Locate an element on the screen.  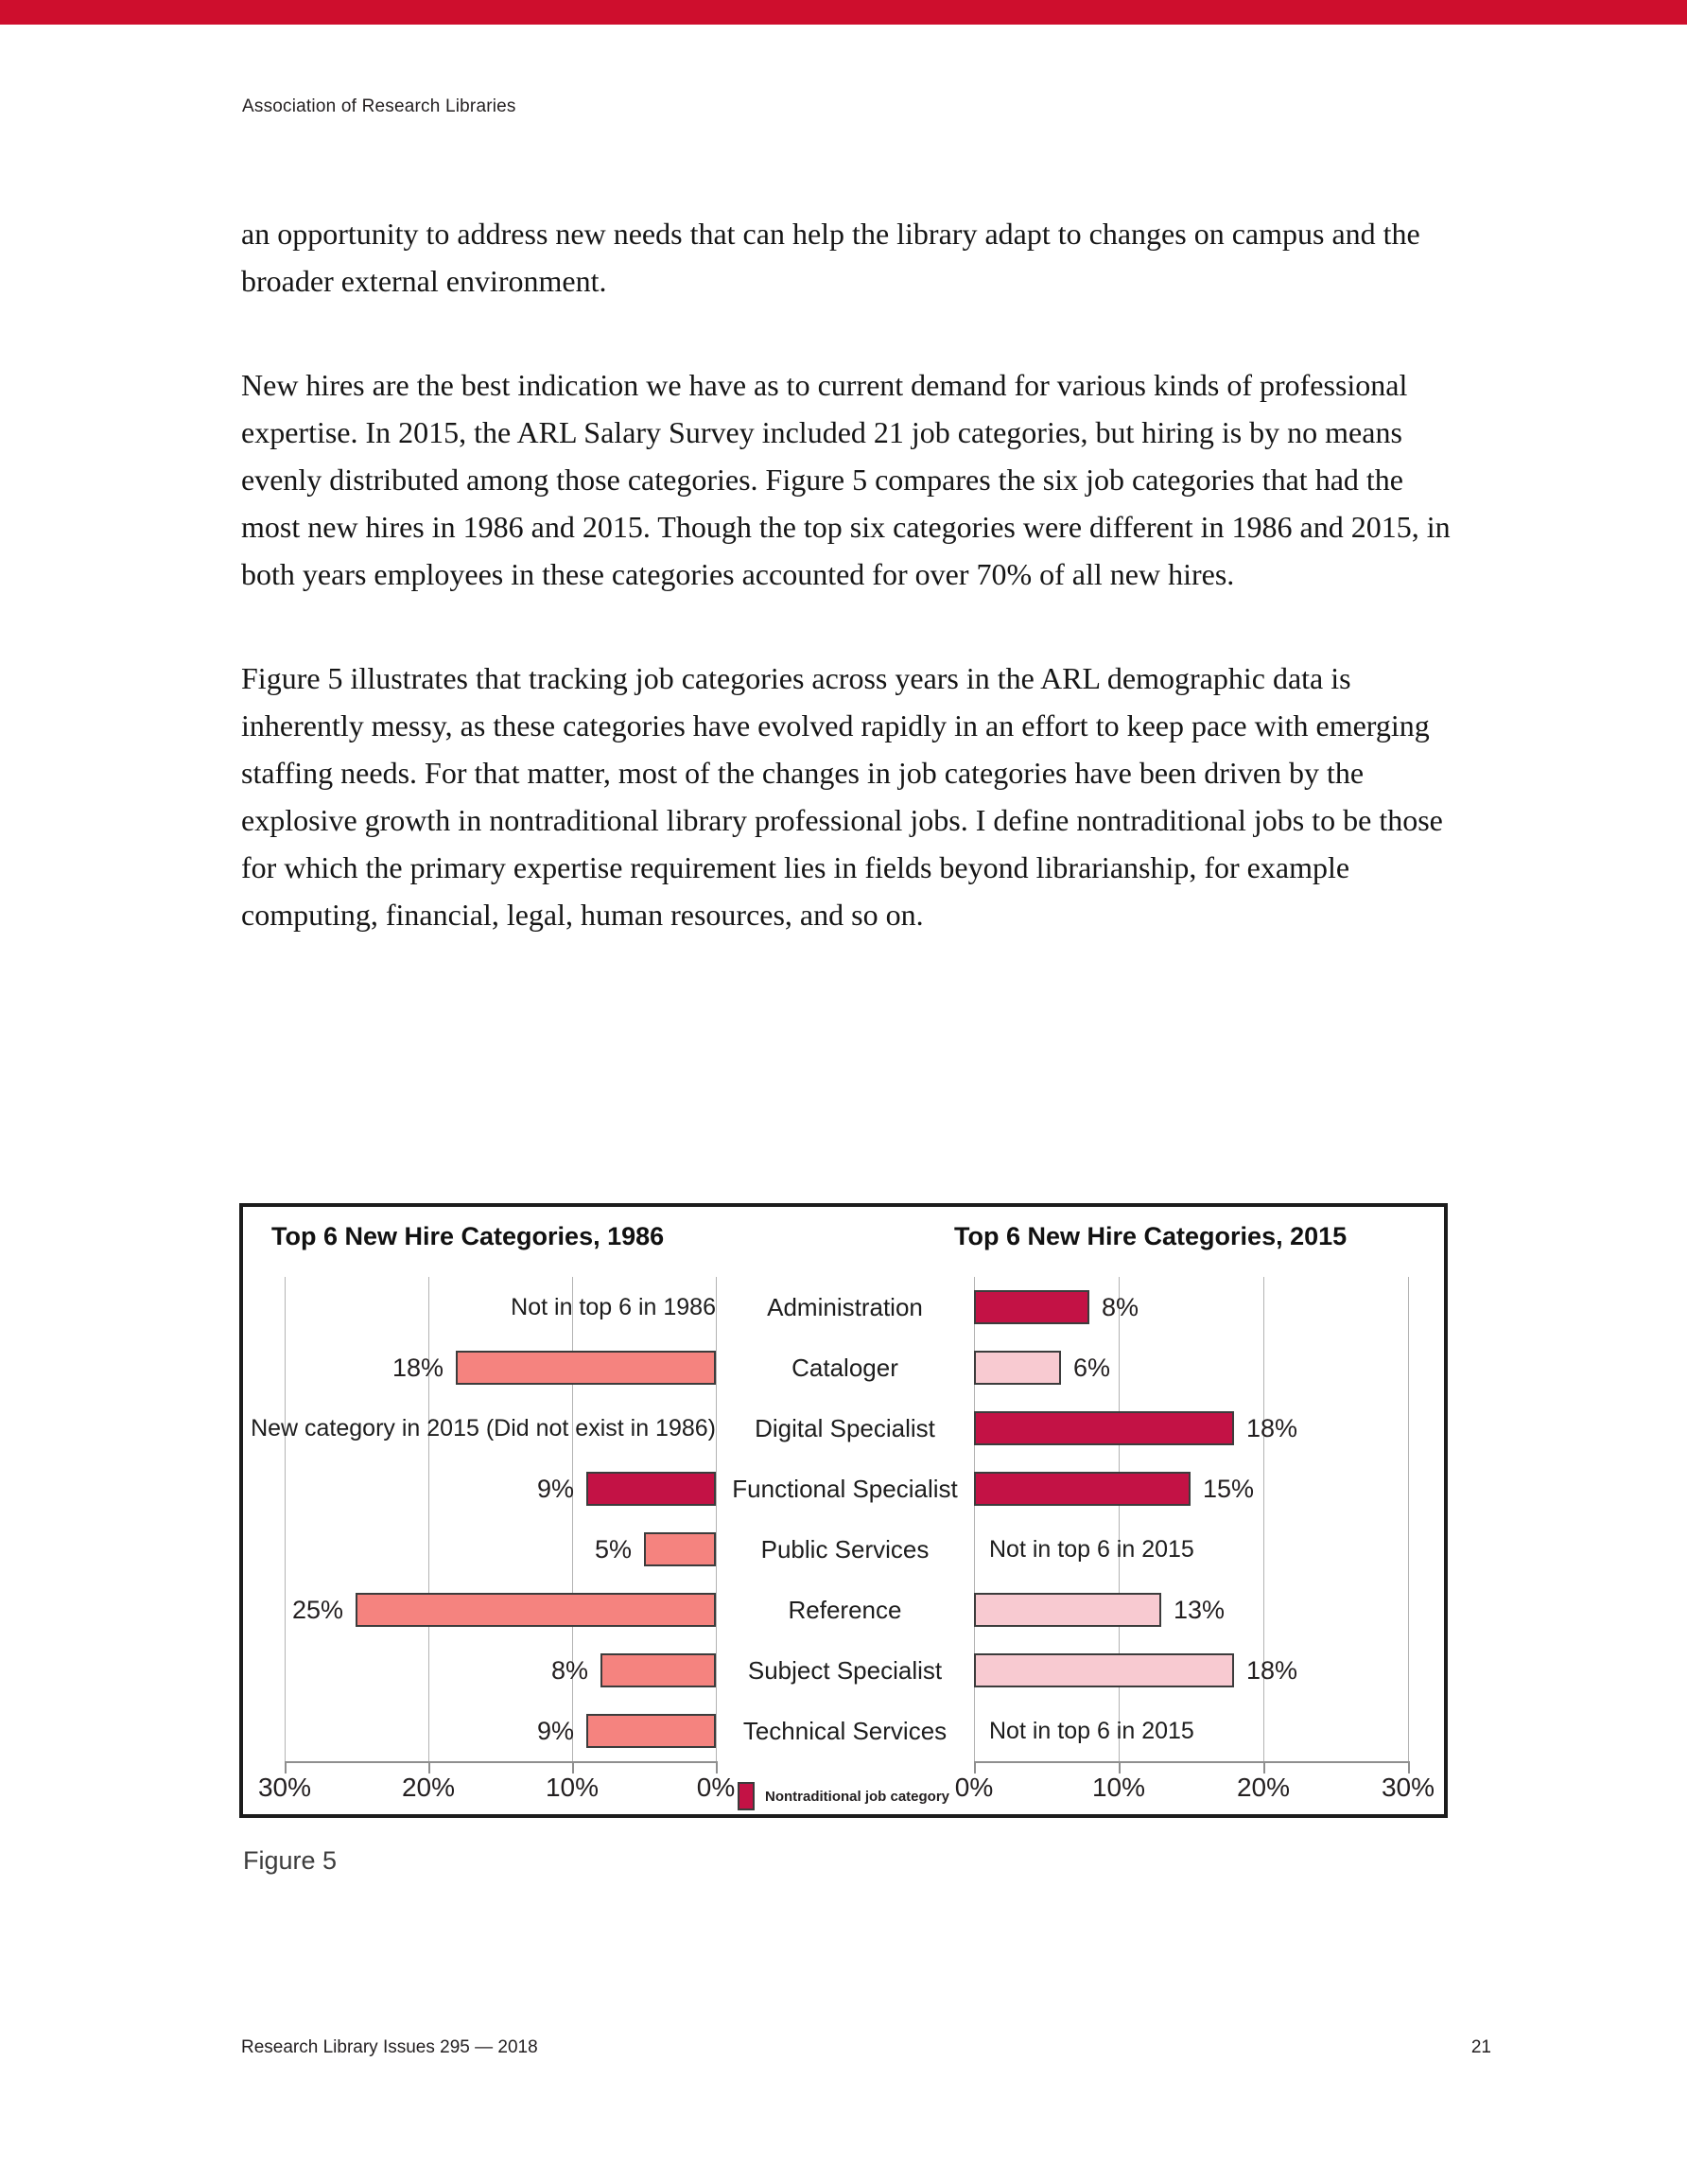
category-label: Subject Specialist is located at coordinates (845, 1670).